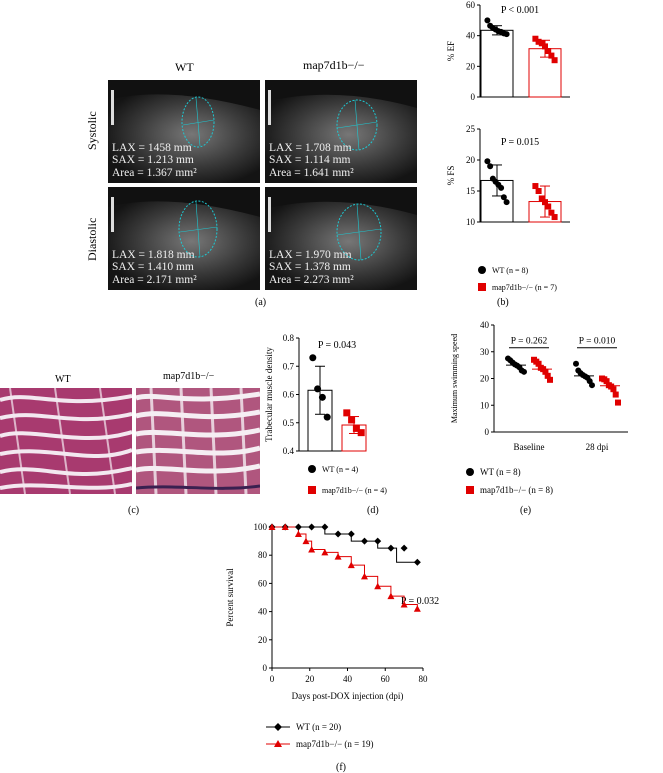 The image size is (663, 773). Describe the element at coordinates (451, 176) in the screenshot. I see `y-axis-label: % FS` at that location.